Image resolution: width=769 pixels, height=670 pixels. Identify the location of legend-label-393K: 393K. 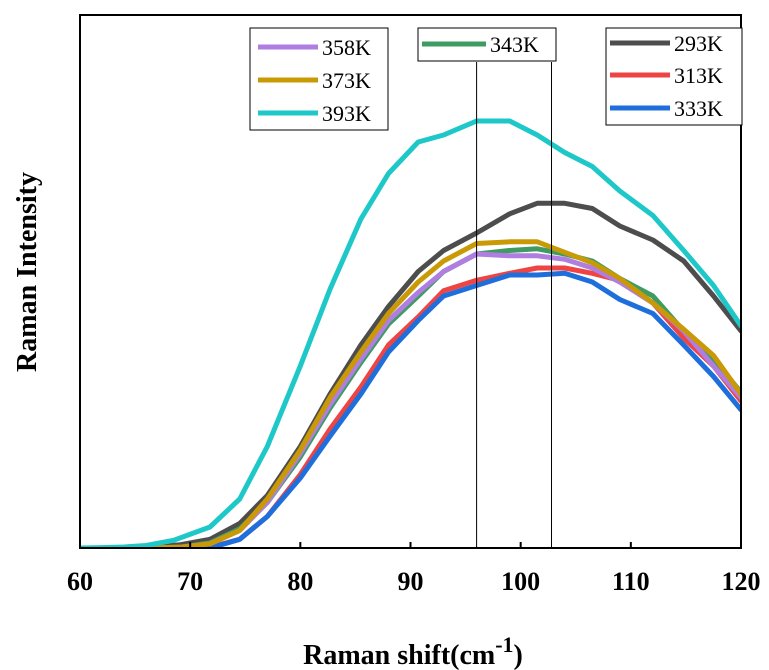
(346, 113).